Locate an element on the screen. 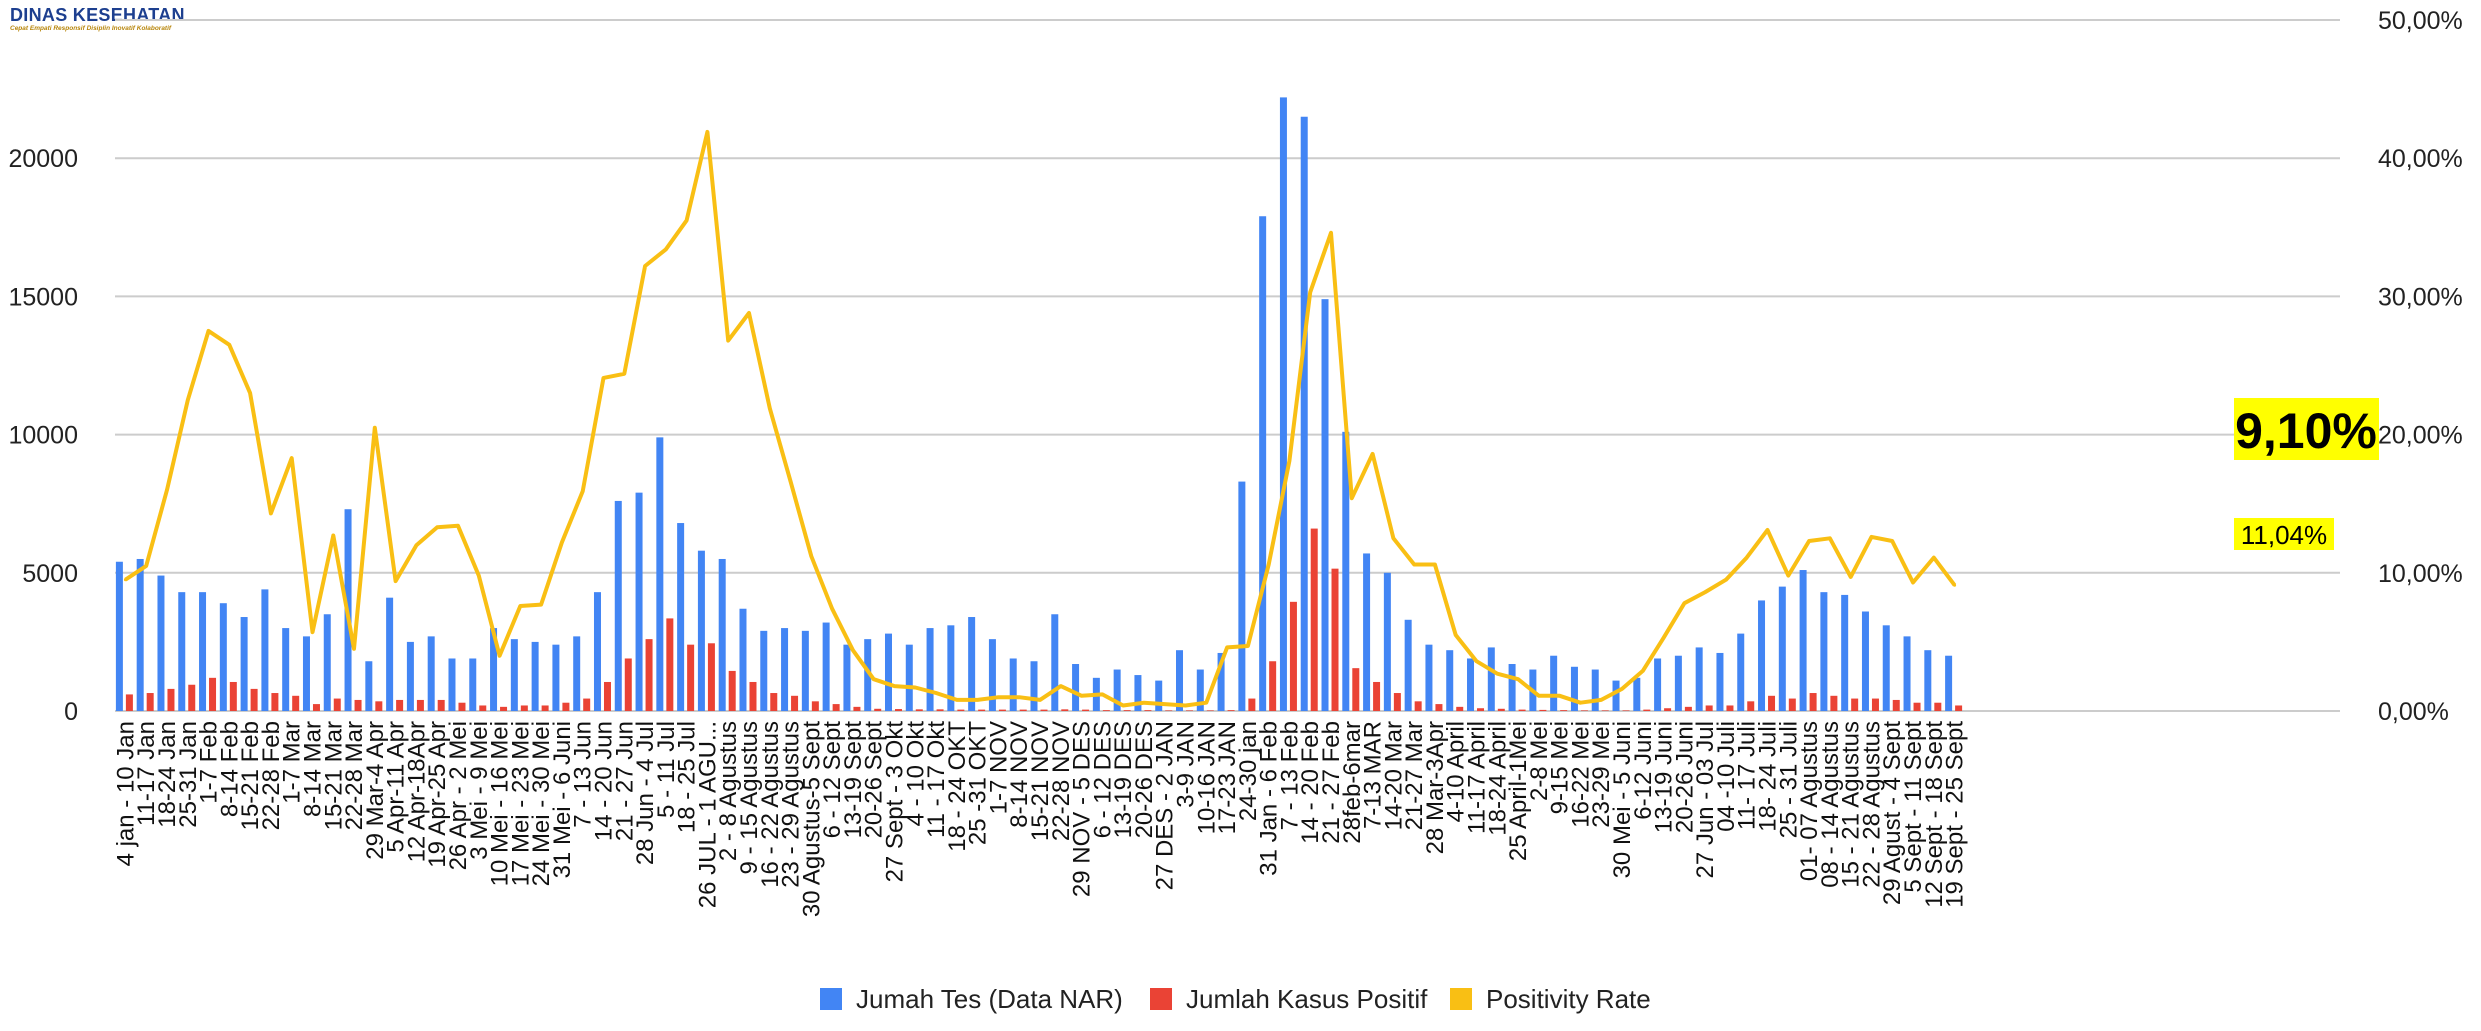 The width and height of the screenshot is (2481, 1031). x-tick-label: 25 - 31 Juli is located at coordinates (1788, 779).